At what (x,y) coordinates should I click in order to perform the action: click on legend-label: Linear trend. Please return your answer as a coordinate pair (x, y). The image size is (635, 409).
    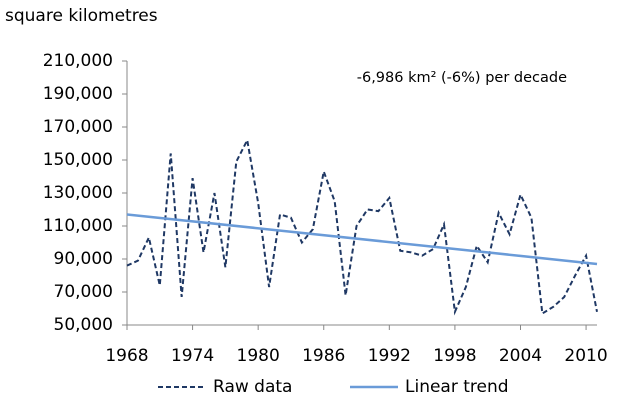
    Looking at the image, I should click on (457, 387).